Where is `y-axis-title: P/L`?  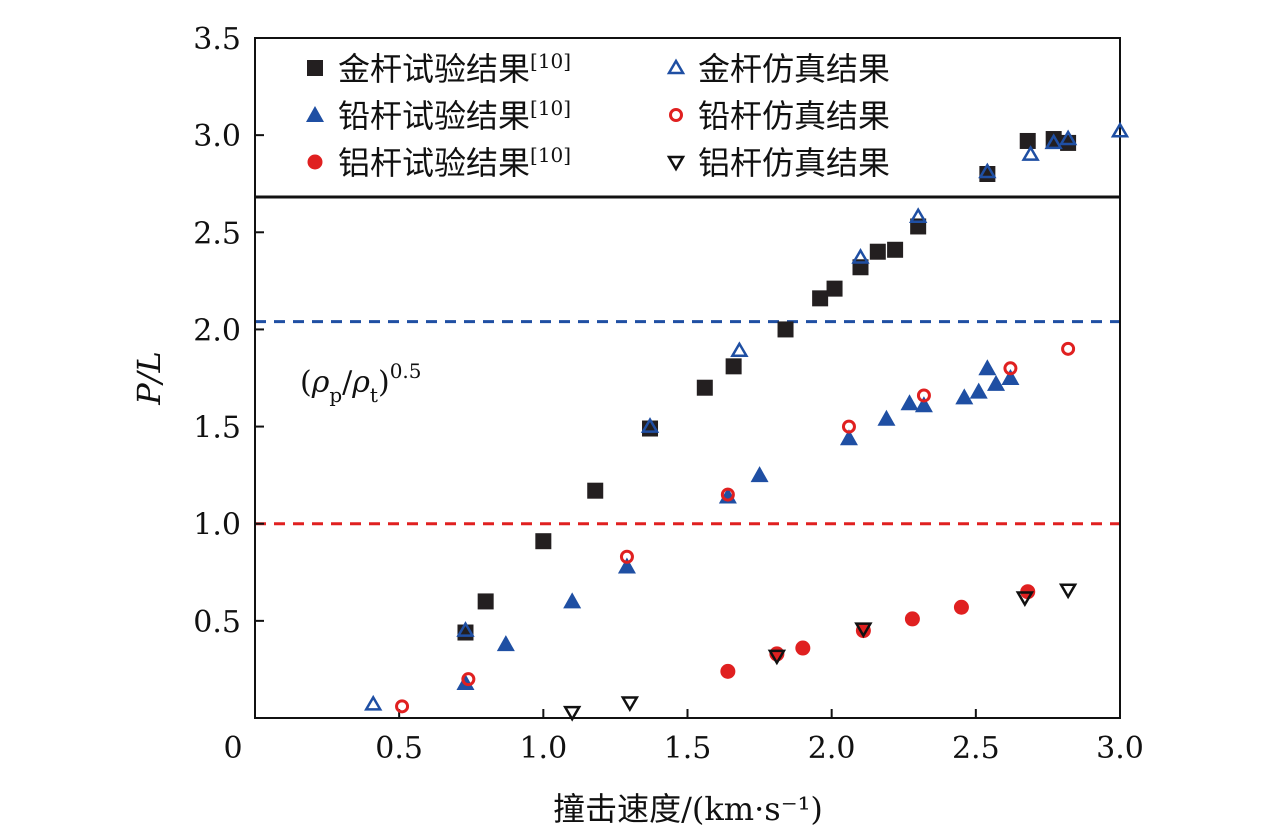 y-axis-title: P/L is located at coordinates (149, 378).